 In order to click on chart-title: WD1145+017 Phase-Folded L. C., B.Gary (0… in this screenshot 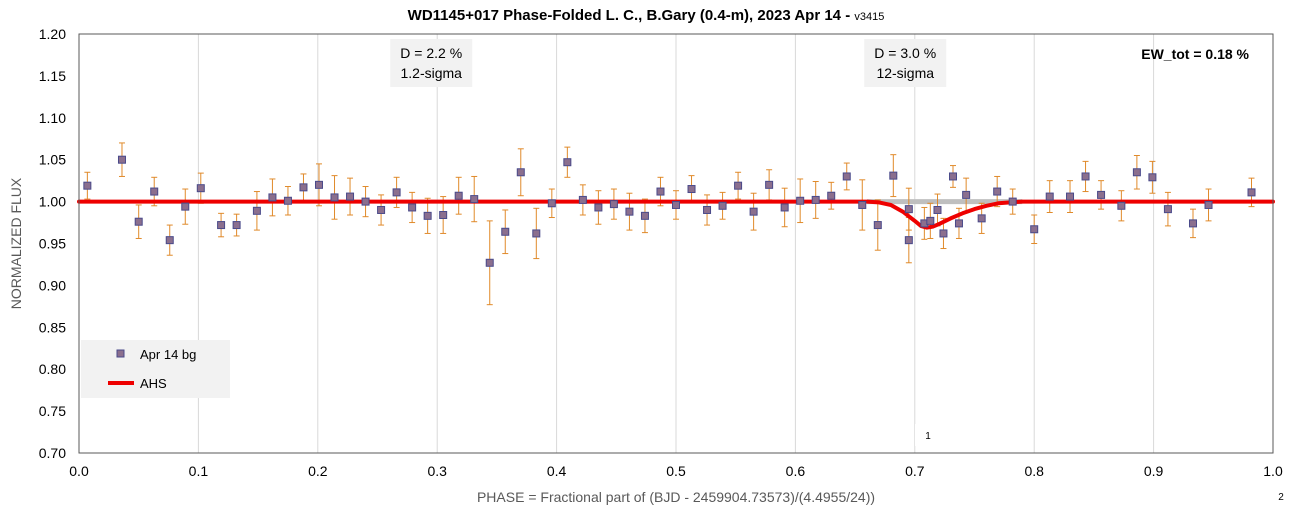, I will do `click(646, 15)`.